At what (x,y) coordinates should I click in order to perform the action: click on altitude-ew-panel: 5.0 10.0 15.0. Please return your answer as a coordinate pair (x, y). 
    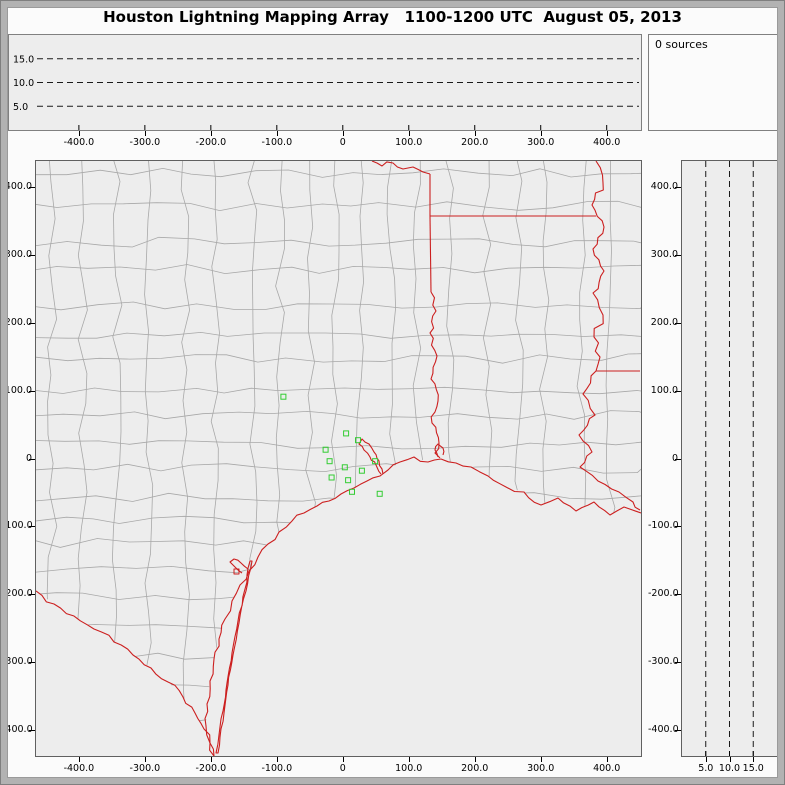
    Looking at the image, I should click on (325, 82).